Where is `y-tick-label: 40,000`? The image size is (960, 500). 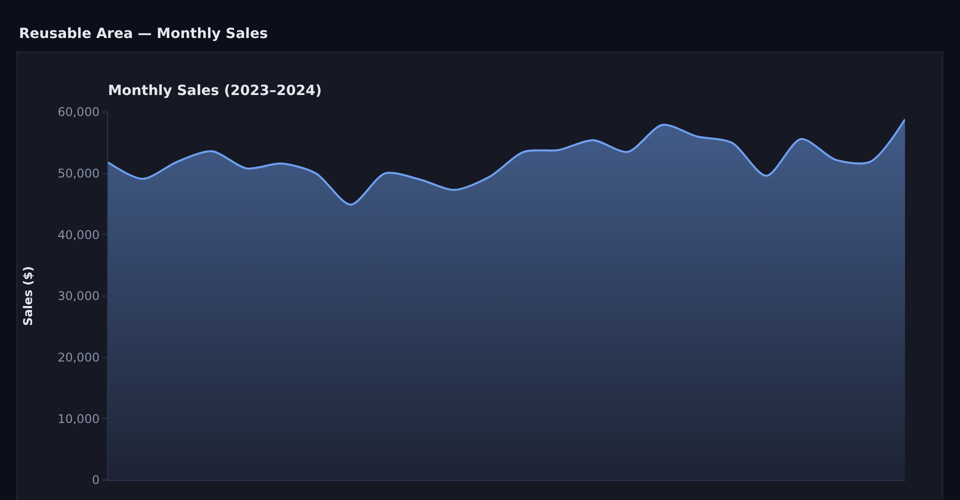 y-tick-label: 40,000 is located at coordinates (79, 235).